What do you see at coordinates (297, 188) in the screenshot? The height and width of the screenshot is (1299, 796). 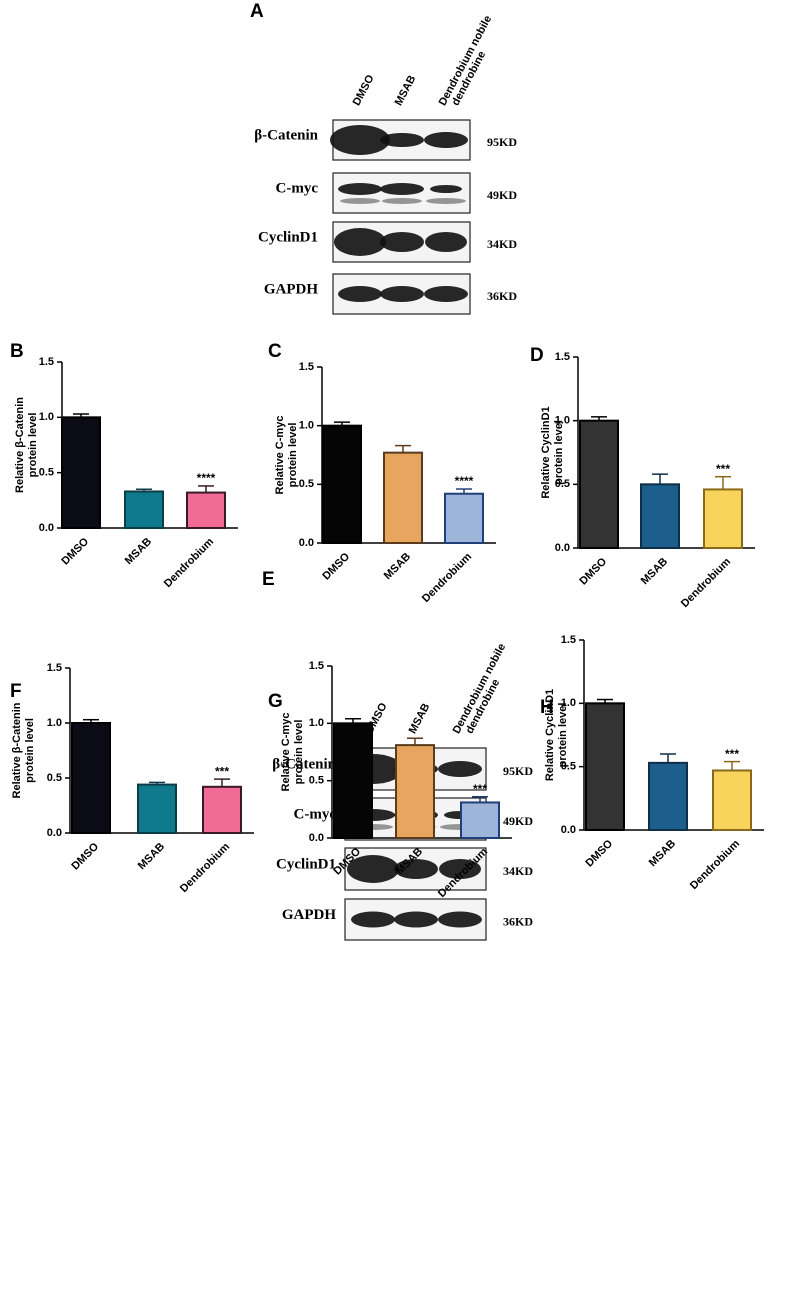 I see `protein-name: C-myc` at bounding box center [297, 188].